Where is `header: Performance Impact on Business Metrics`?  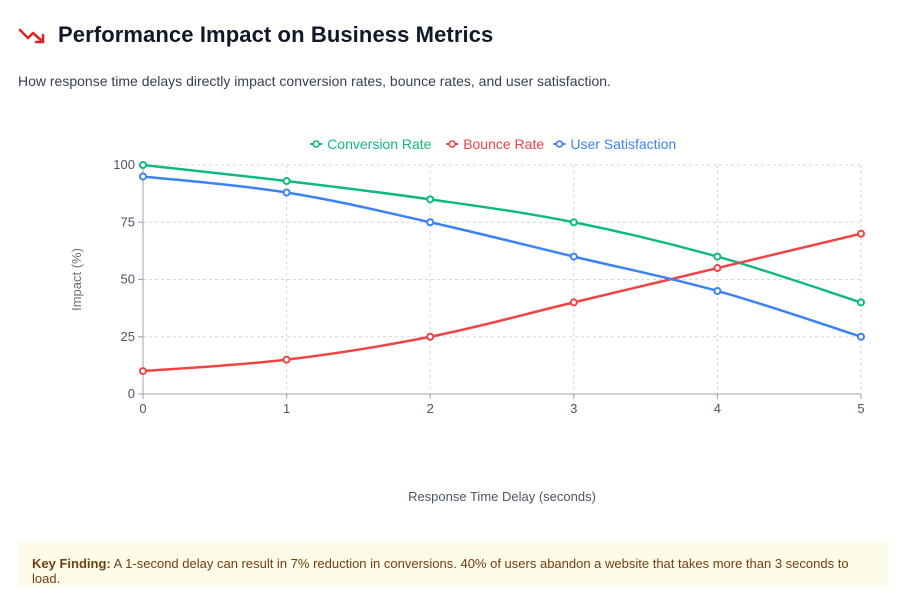 header: Performance Impact on Business Metrics is located at coordinates (255, 35).